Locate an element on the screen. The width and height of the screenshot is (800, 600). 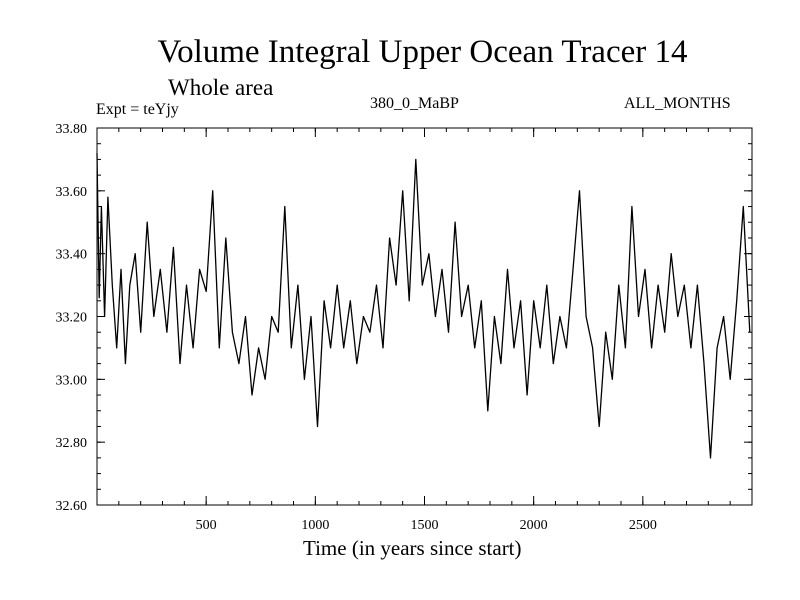
x-tick-label: 1000 is located at coordinates (315, 525).